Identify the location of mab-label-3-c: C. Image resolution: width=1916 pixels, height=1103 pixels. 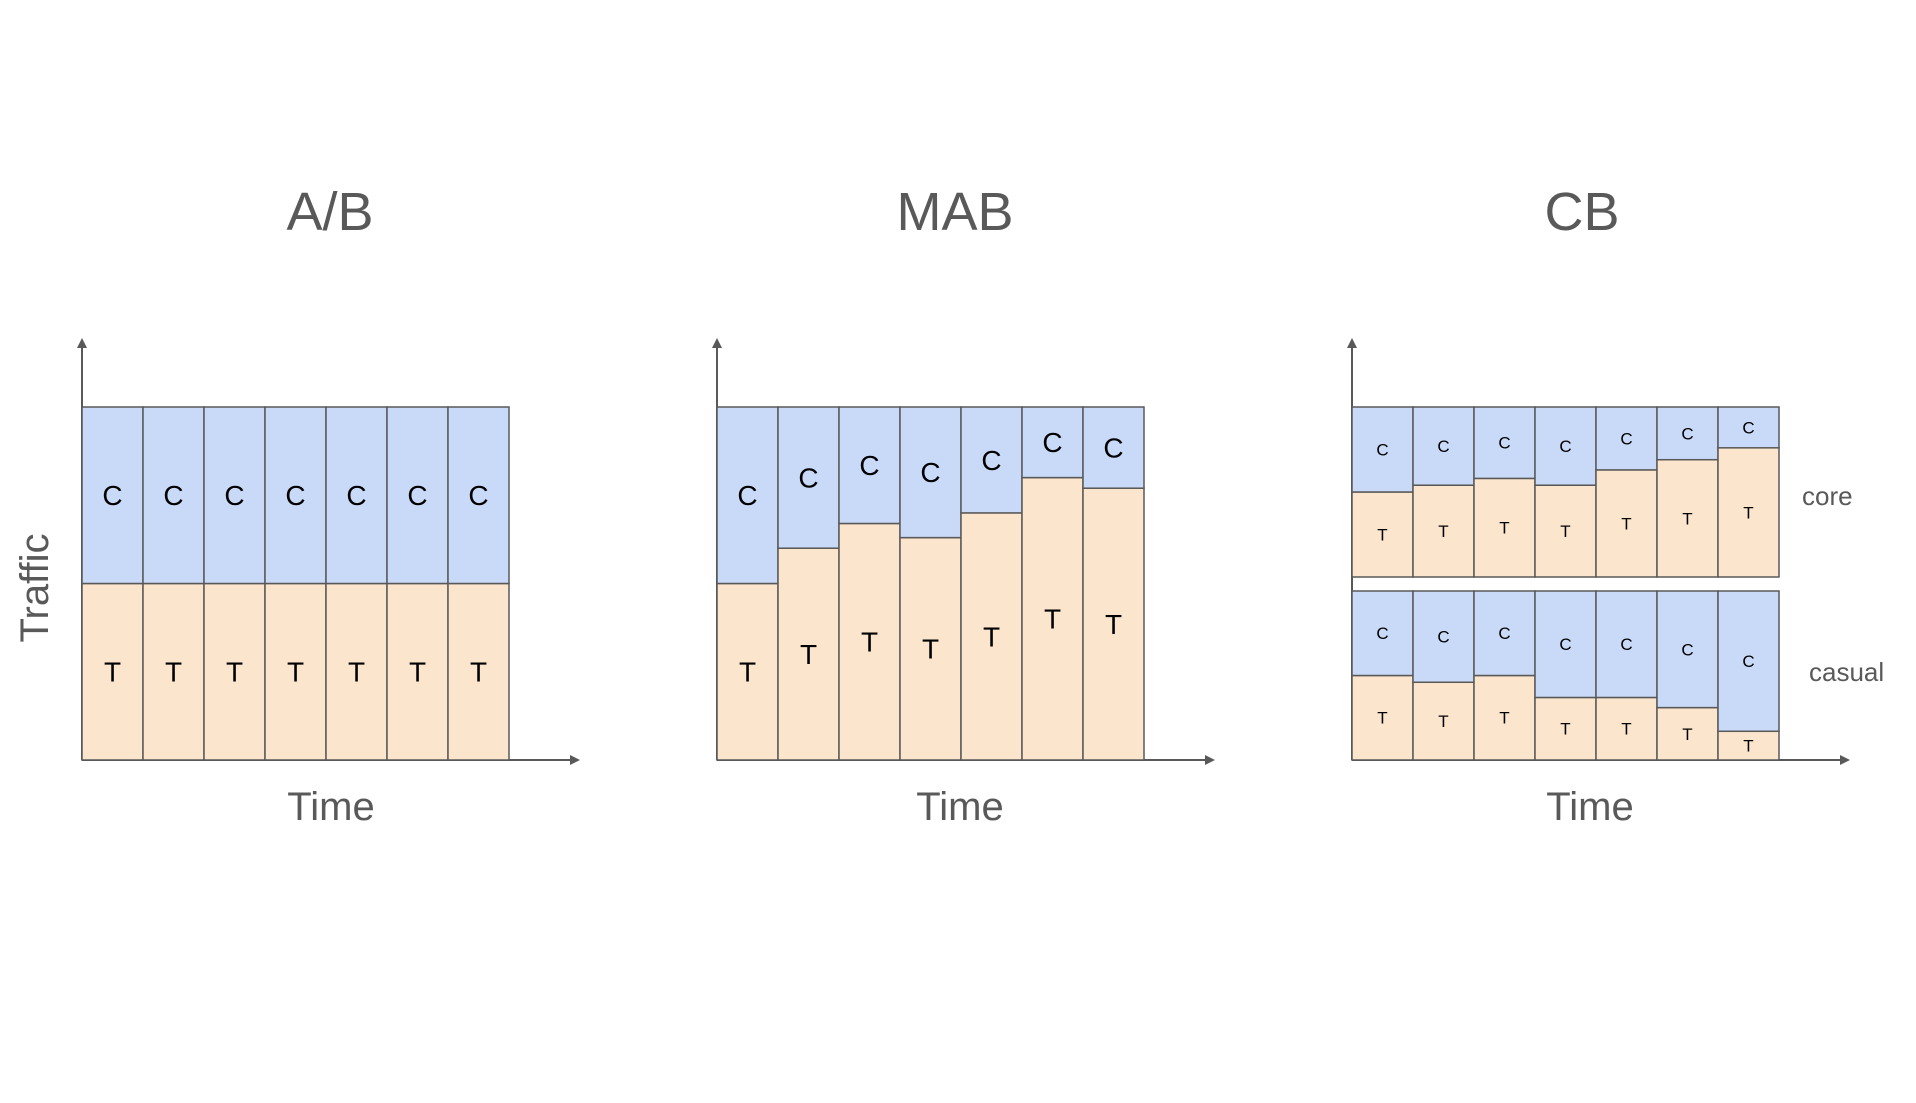
(869, 465).